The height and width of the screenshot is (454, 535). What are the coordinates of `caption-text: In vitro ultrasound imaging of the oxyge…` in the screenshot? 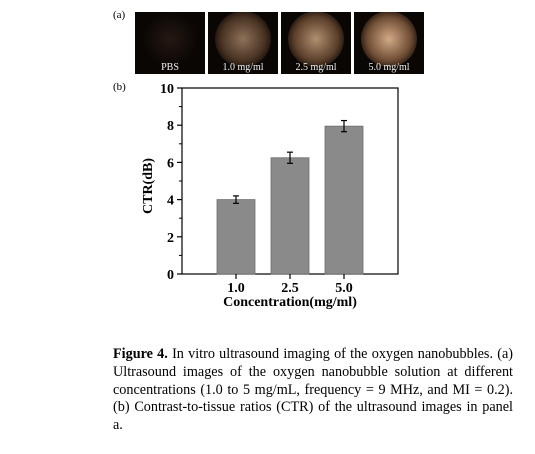 It's located at (313, 390).